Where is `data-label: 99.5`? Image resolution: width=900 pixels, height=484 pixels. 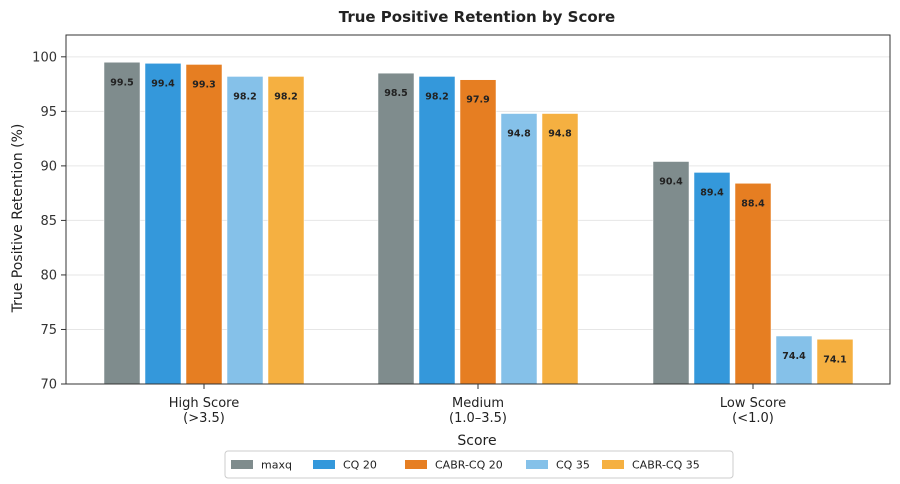
data-label: 99.5 is located at coordinates (121, 82).